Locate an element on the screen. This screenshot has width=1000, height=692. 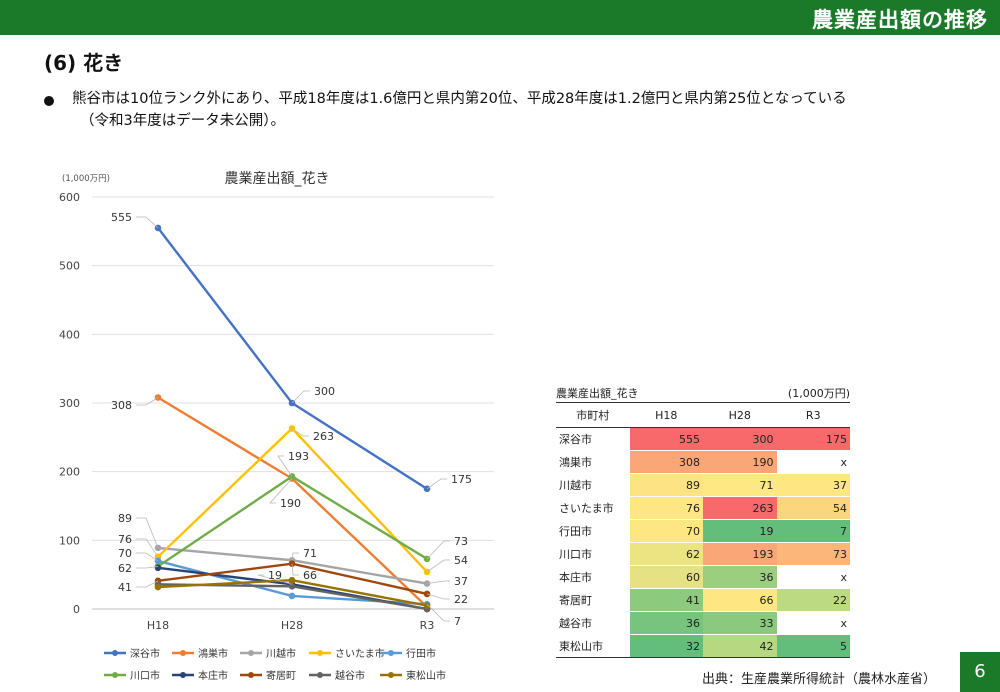
data-label: 70 is located at coordinates (125, 553).